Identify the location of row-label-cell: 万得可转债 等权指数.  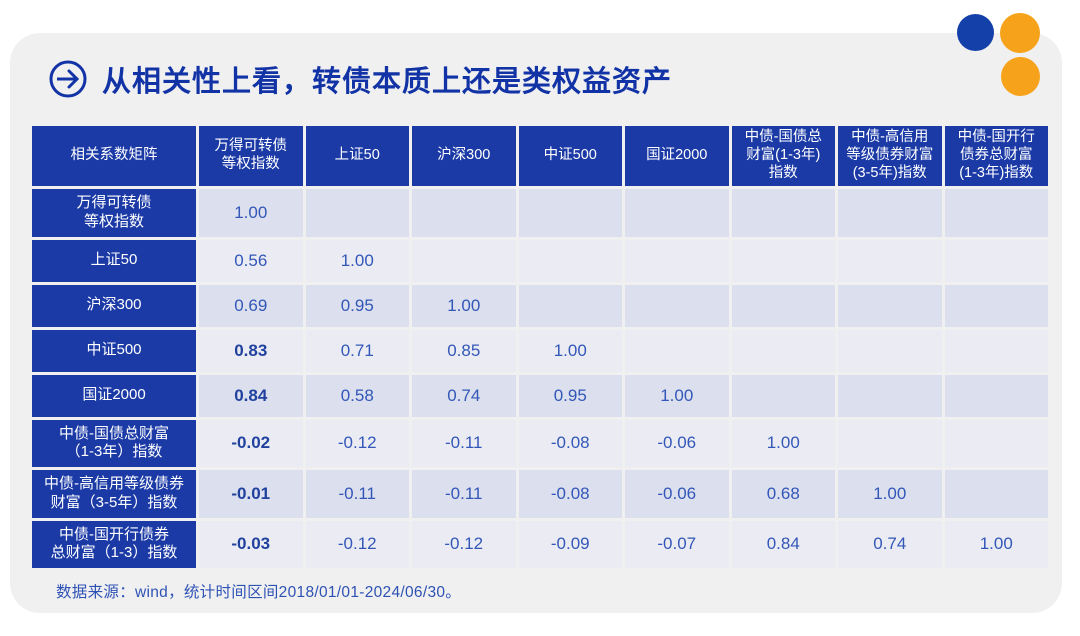
(114, 213).